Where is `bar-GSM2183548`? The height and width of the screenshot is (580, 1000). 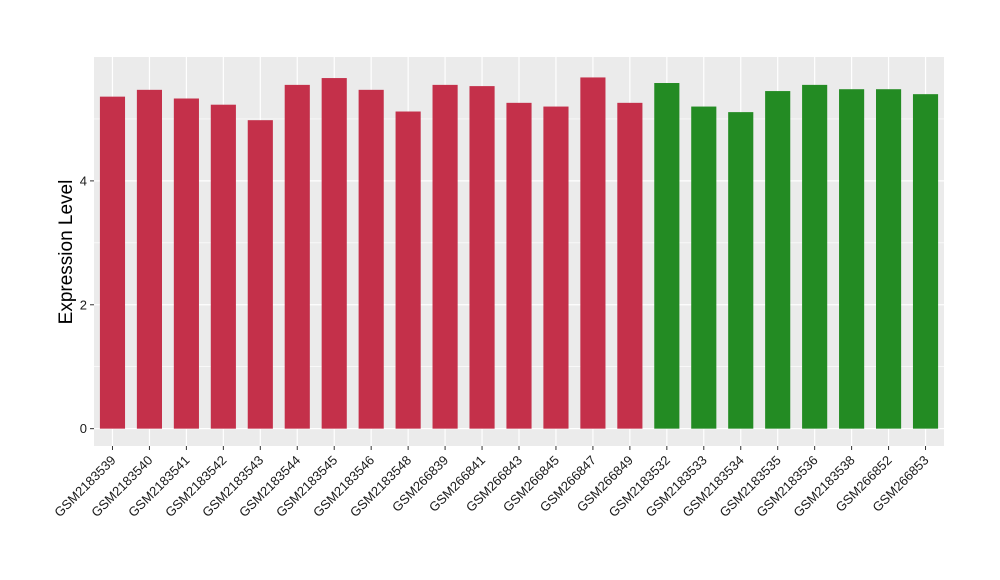 bar-GSM2183548 is located at coordinates (408, 270).